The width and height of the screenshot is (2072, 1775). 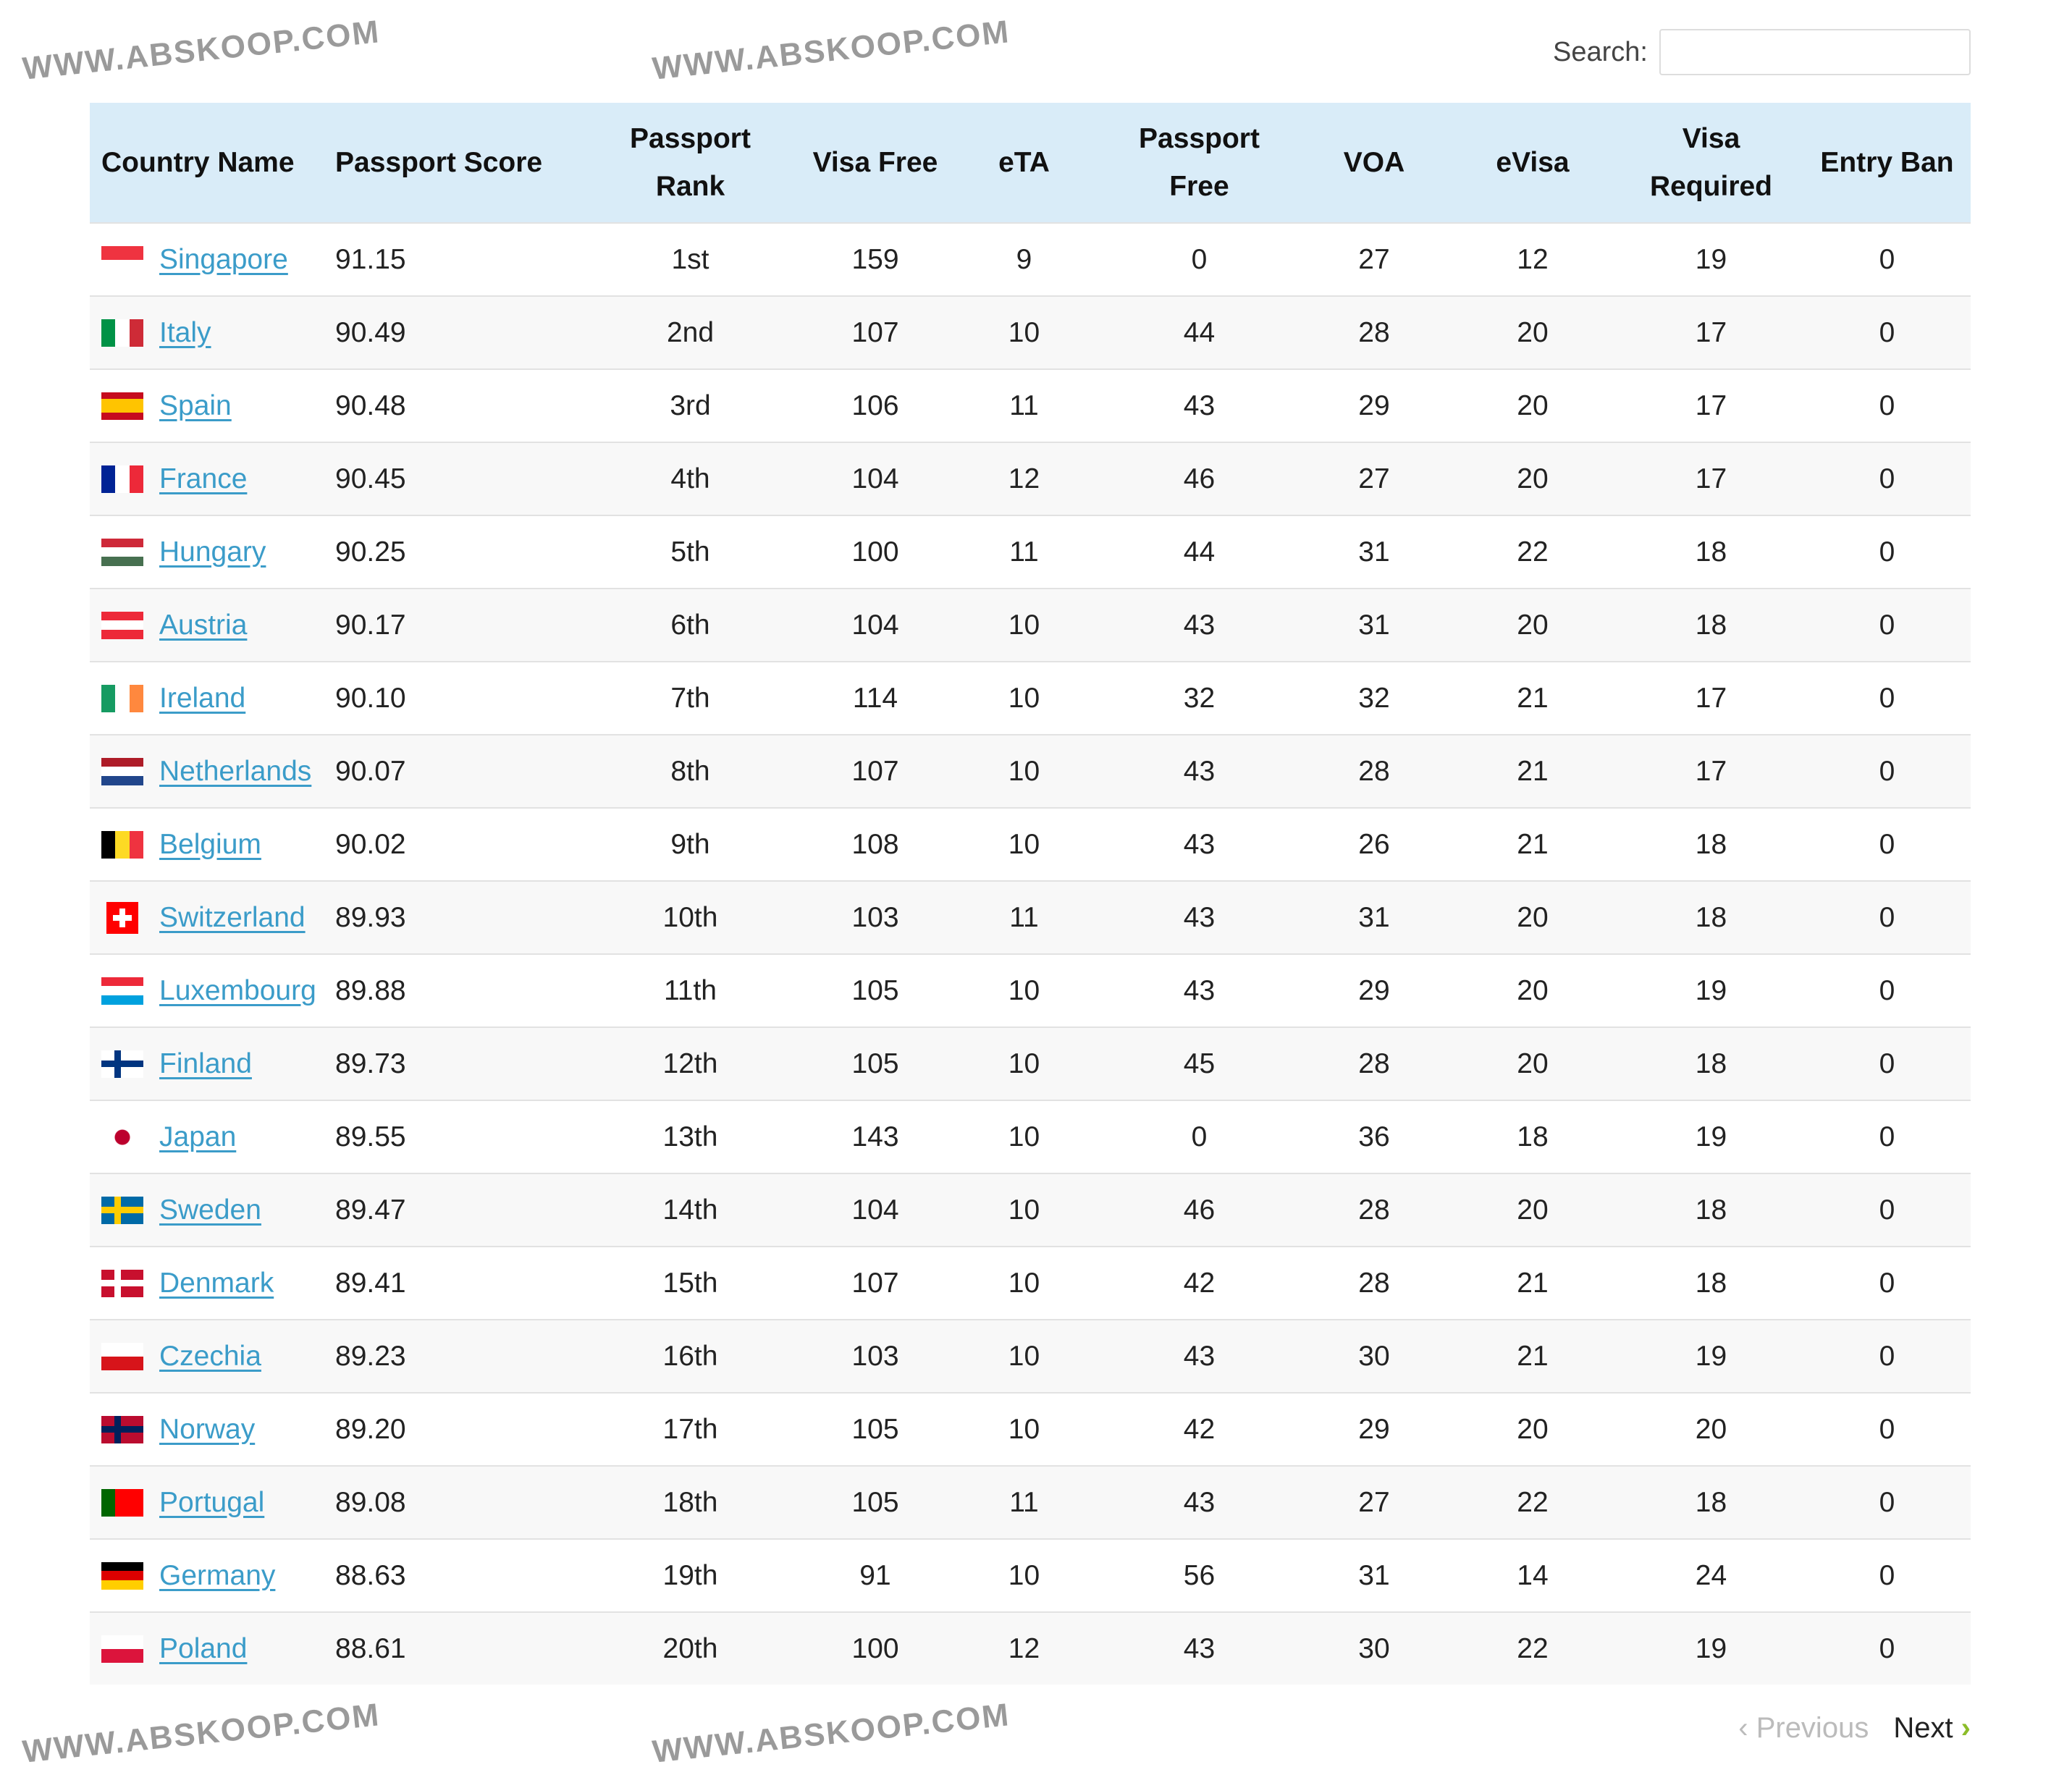 What do you see at coordinates (207, 163) in the screenshot?
I see `column-header-country: Country Name` at bounding box center [207, 163].